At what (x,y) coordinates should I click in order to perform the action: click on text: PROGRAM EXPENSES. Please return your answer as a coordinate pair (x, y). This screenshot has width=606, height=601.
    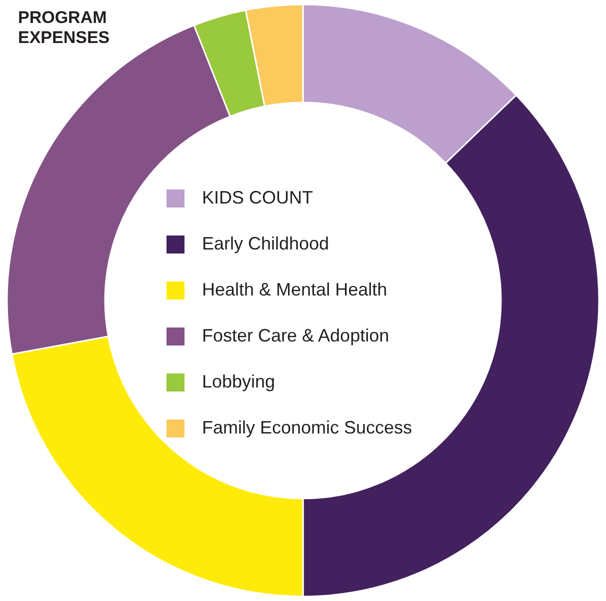
    Looking at the image, I should click on (64, 28).